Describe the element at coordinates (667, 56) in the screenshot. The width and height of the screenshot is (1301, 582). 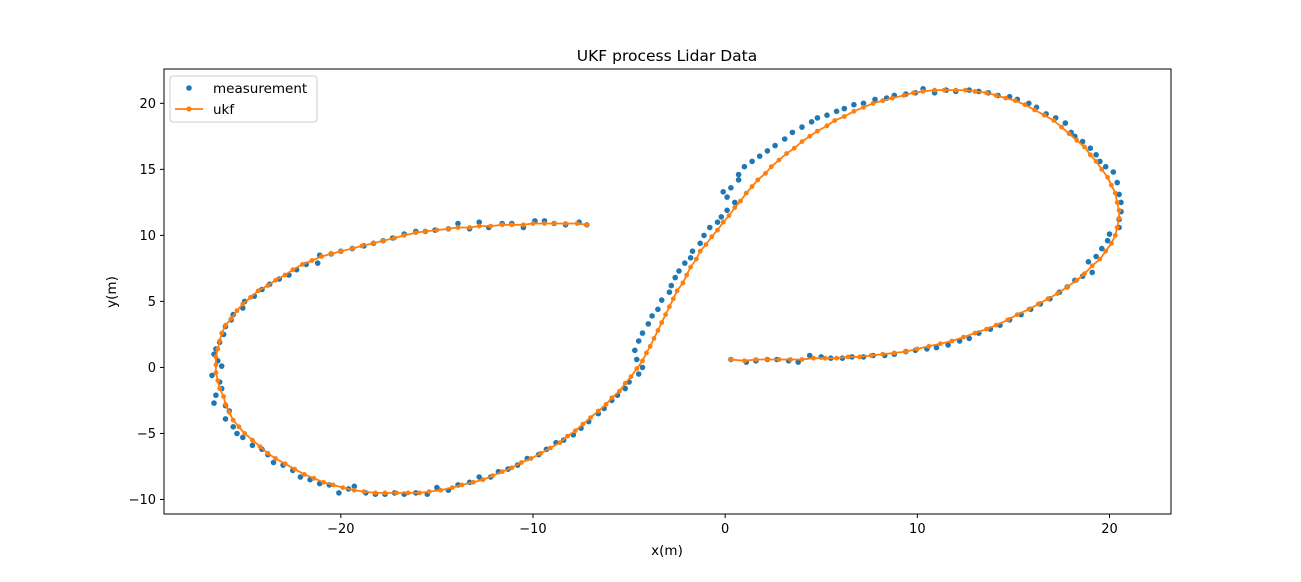
I see `chart-title: UKF process Lidar Data` at that location.